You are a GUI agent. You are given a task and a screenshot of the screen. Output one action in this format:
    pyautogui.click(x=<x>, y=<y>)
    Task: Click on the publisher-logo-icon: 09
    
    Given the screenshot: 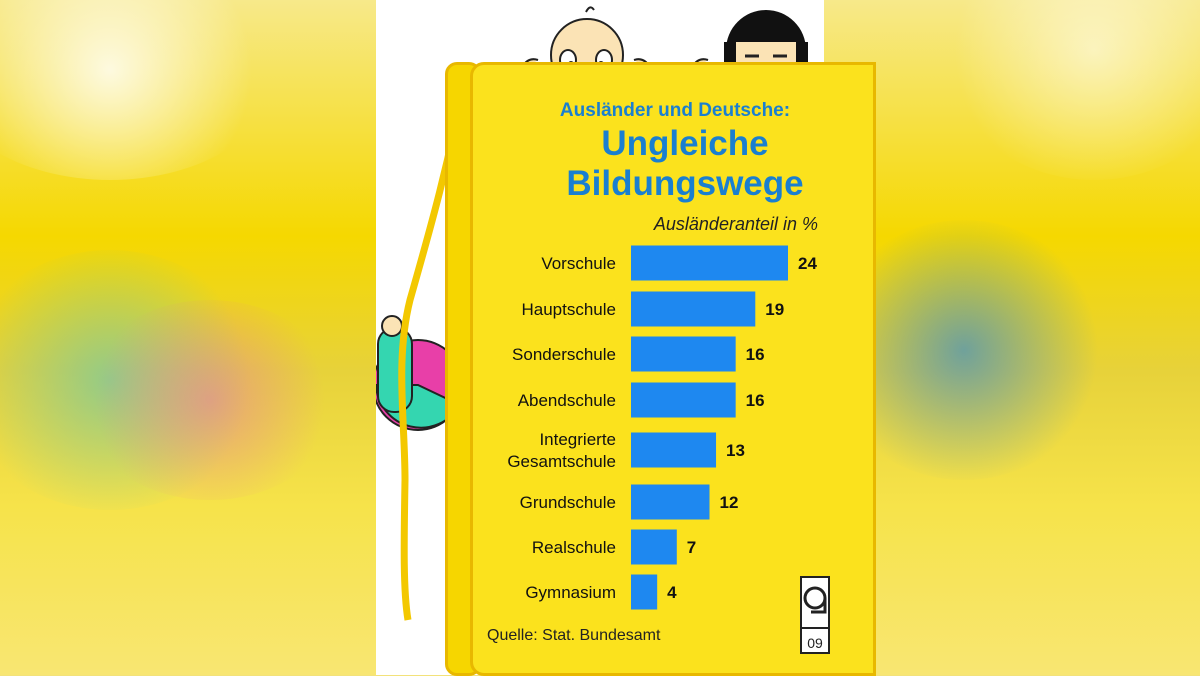 What is the action you would take?
    pyautogui.click(x=815, y=615)
    